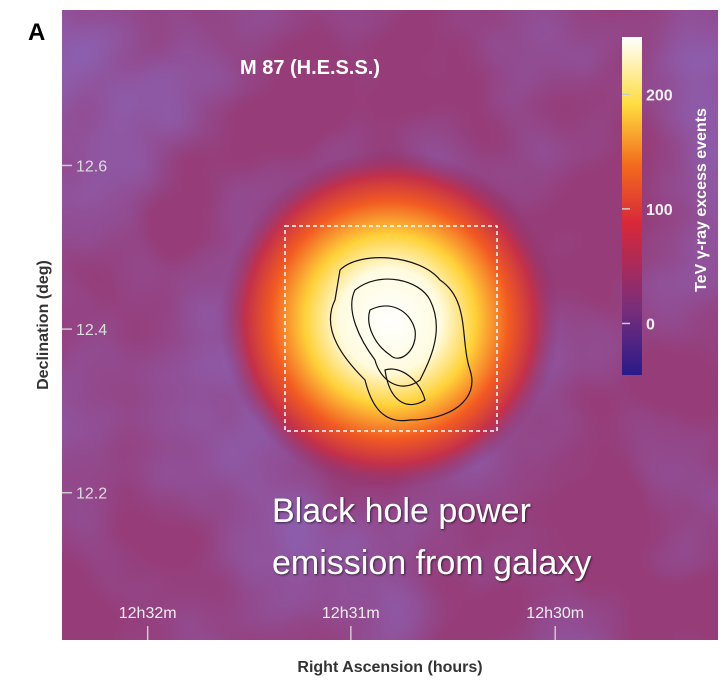  I want to click on y-tick-label: 12.4, so click(91, 330).